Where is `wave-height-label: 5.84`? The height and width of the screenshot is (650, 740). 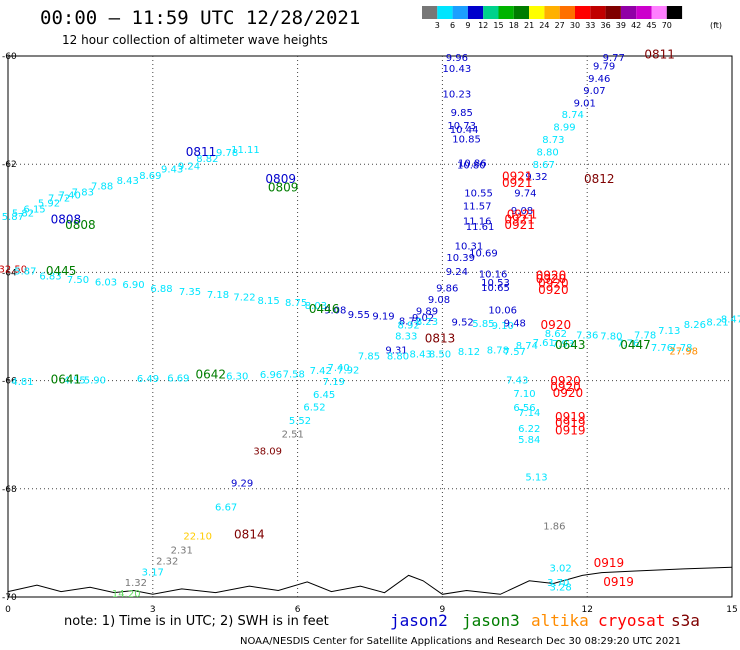 wave-height-label: 5.84 is located at coordinates (529, 440).